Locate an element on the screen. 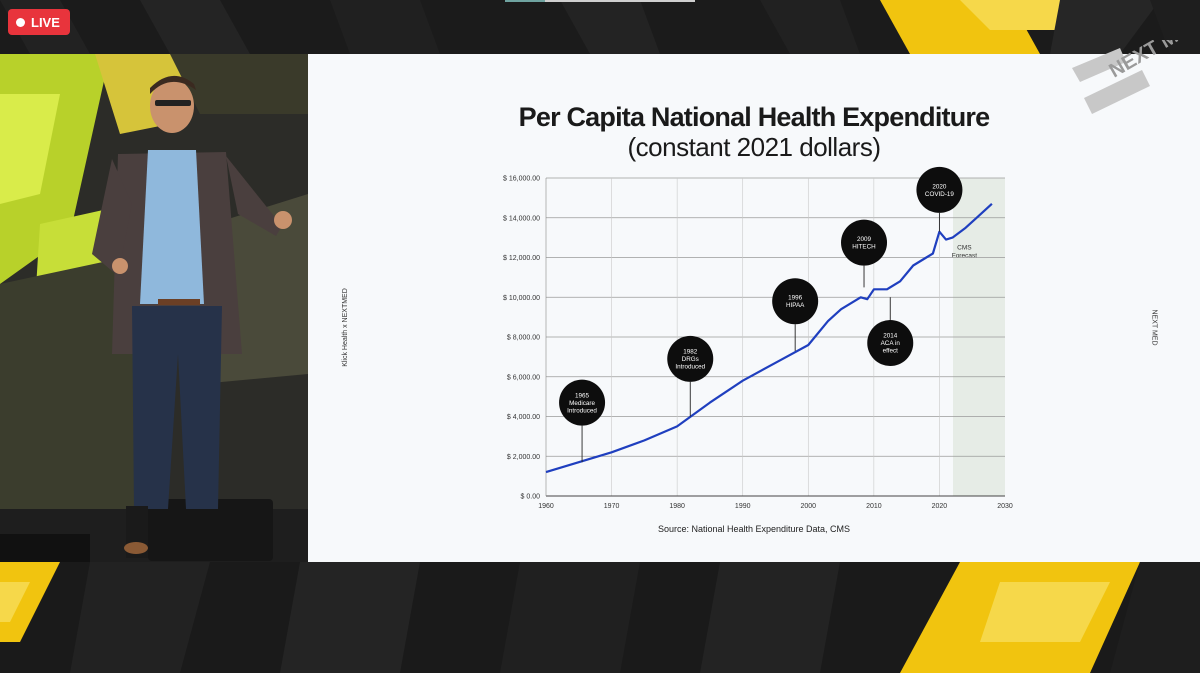 The height and width of the screenshot is (673, 1200). annotation-label-line: 2020 is located at coordinates (939, 186).